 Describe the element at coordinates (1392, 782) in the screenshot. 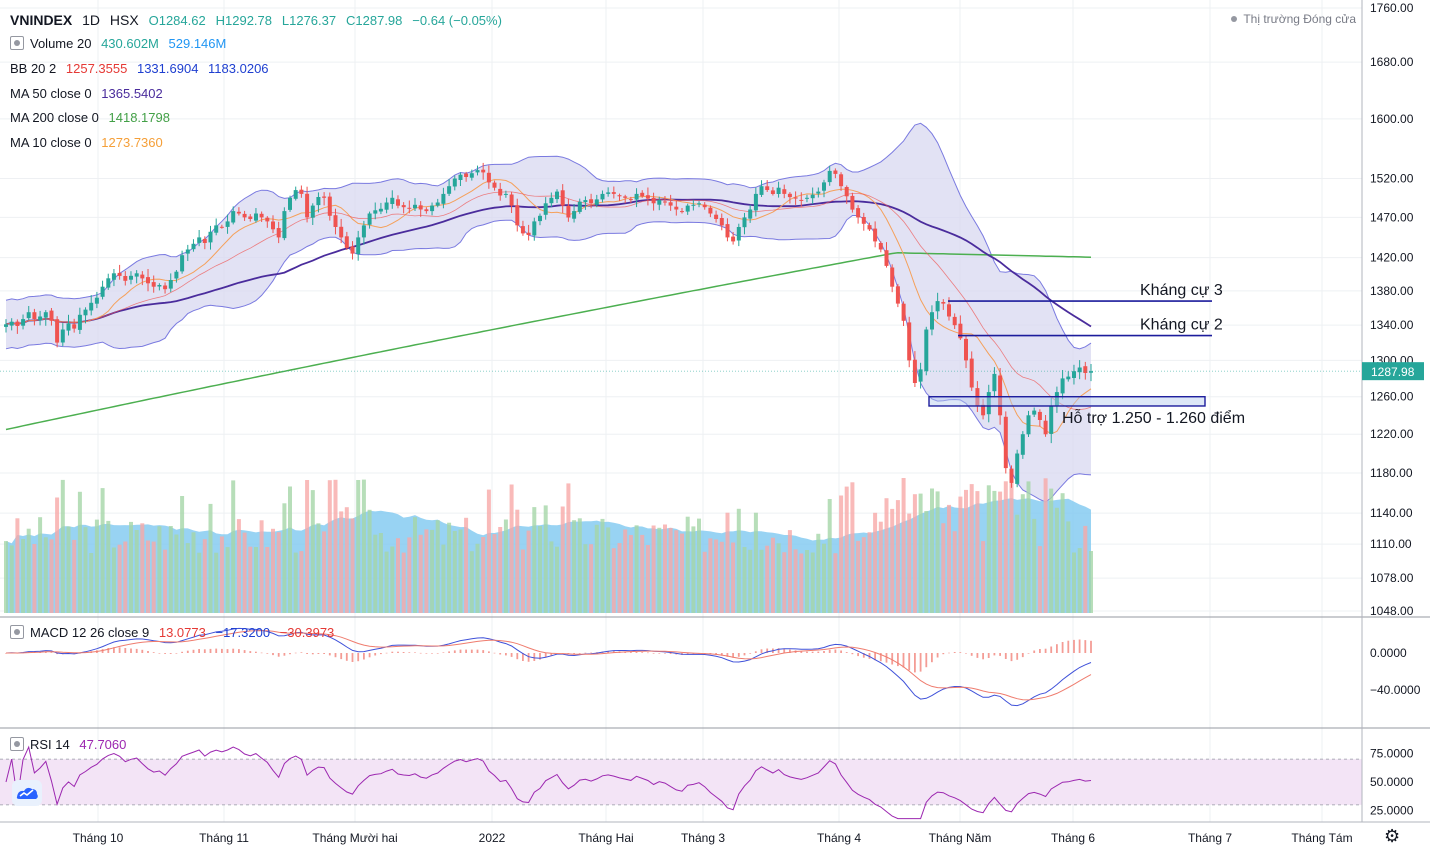

I see `rsi-tick-label: 50.0000` at that location.